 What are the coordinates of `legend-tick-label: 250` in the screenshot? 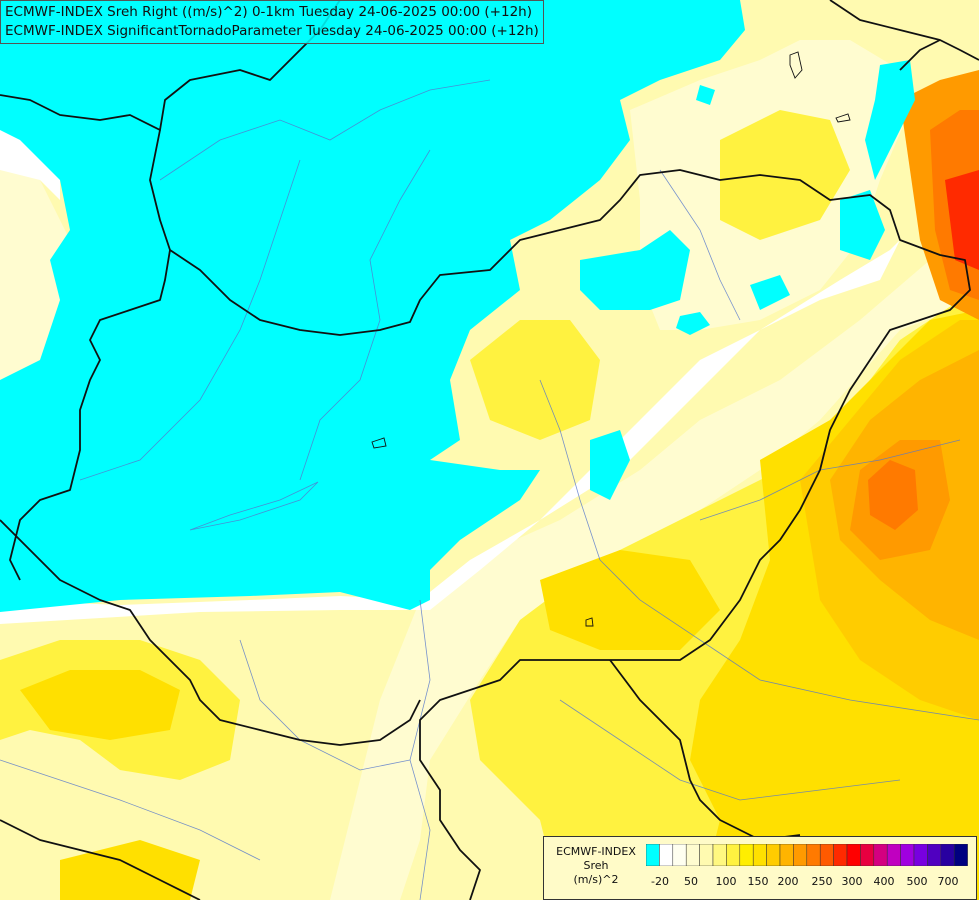 It's located at (822, 881).